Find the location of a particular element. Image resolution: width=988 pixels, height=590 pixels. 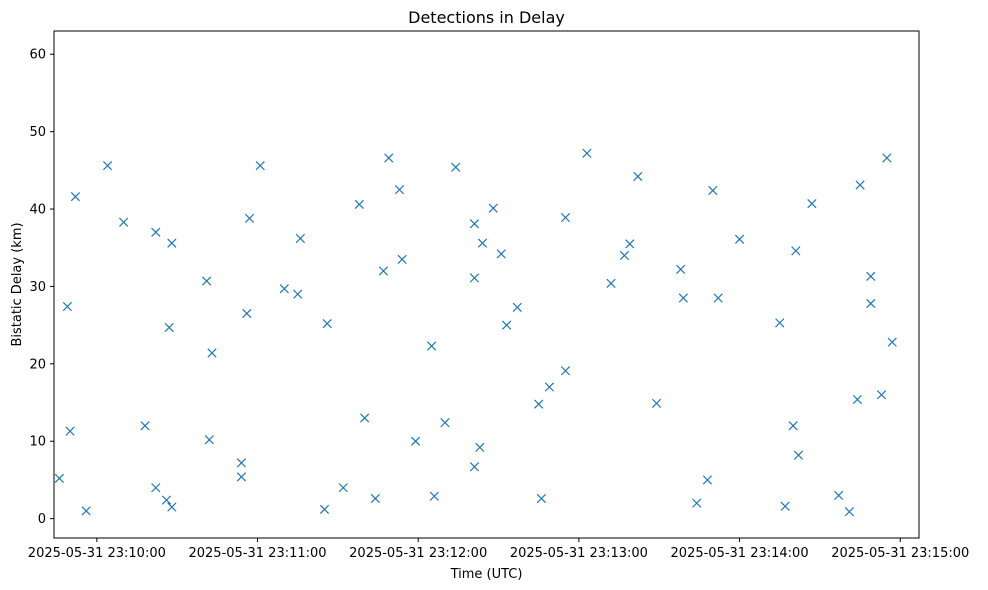

y-tick-label: 30 is located at coordinates (37, 287).